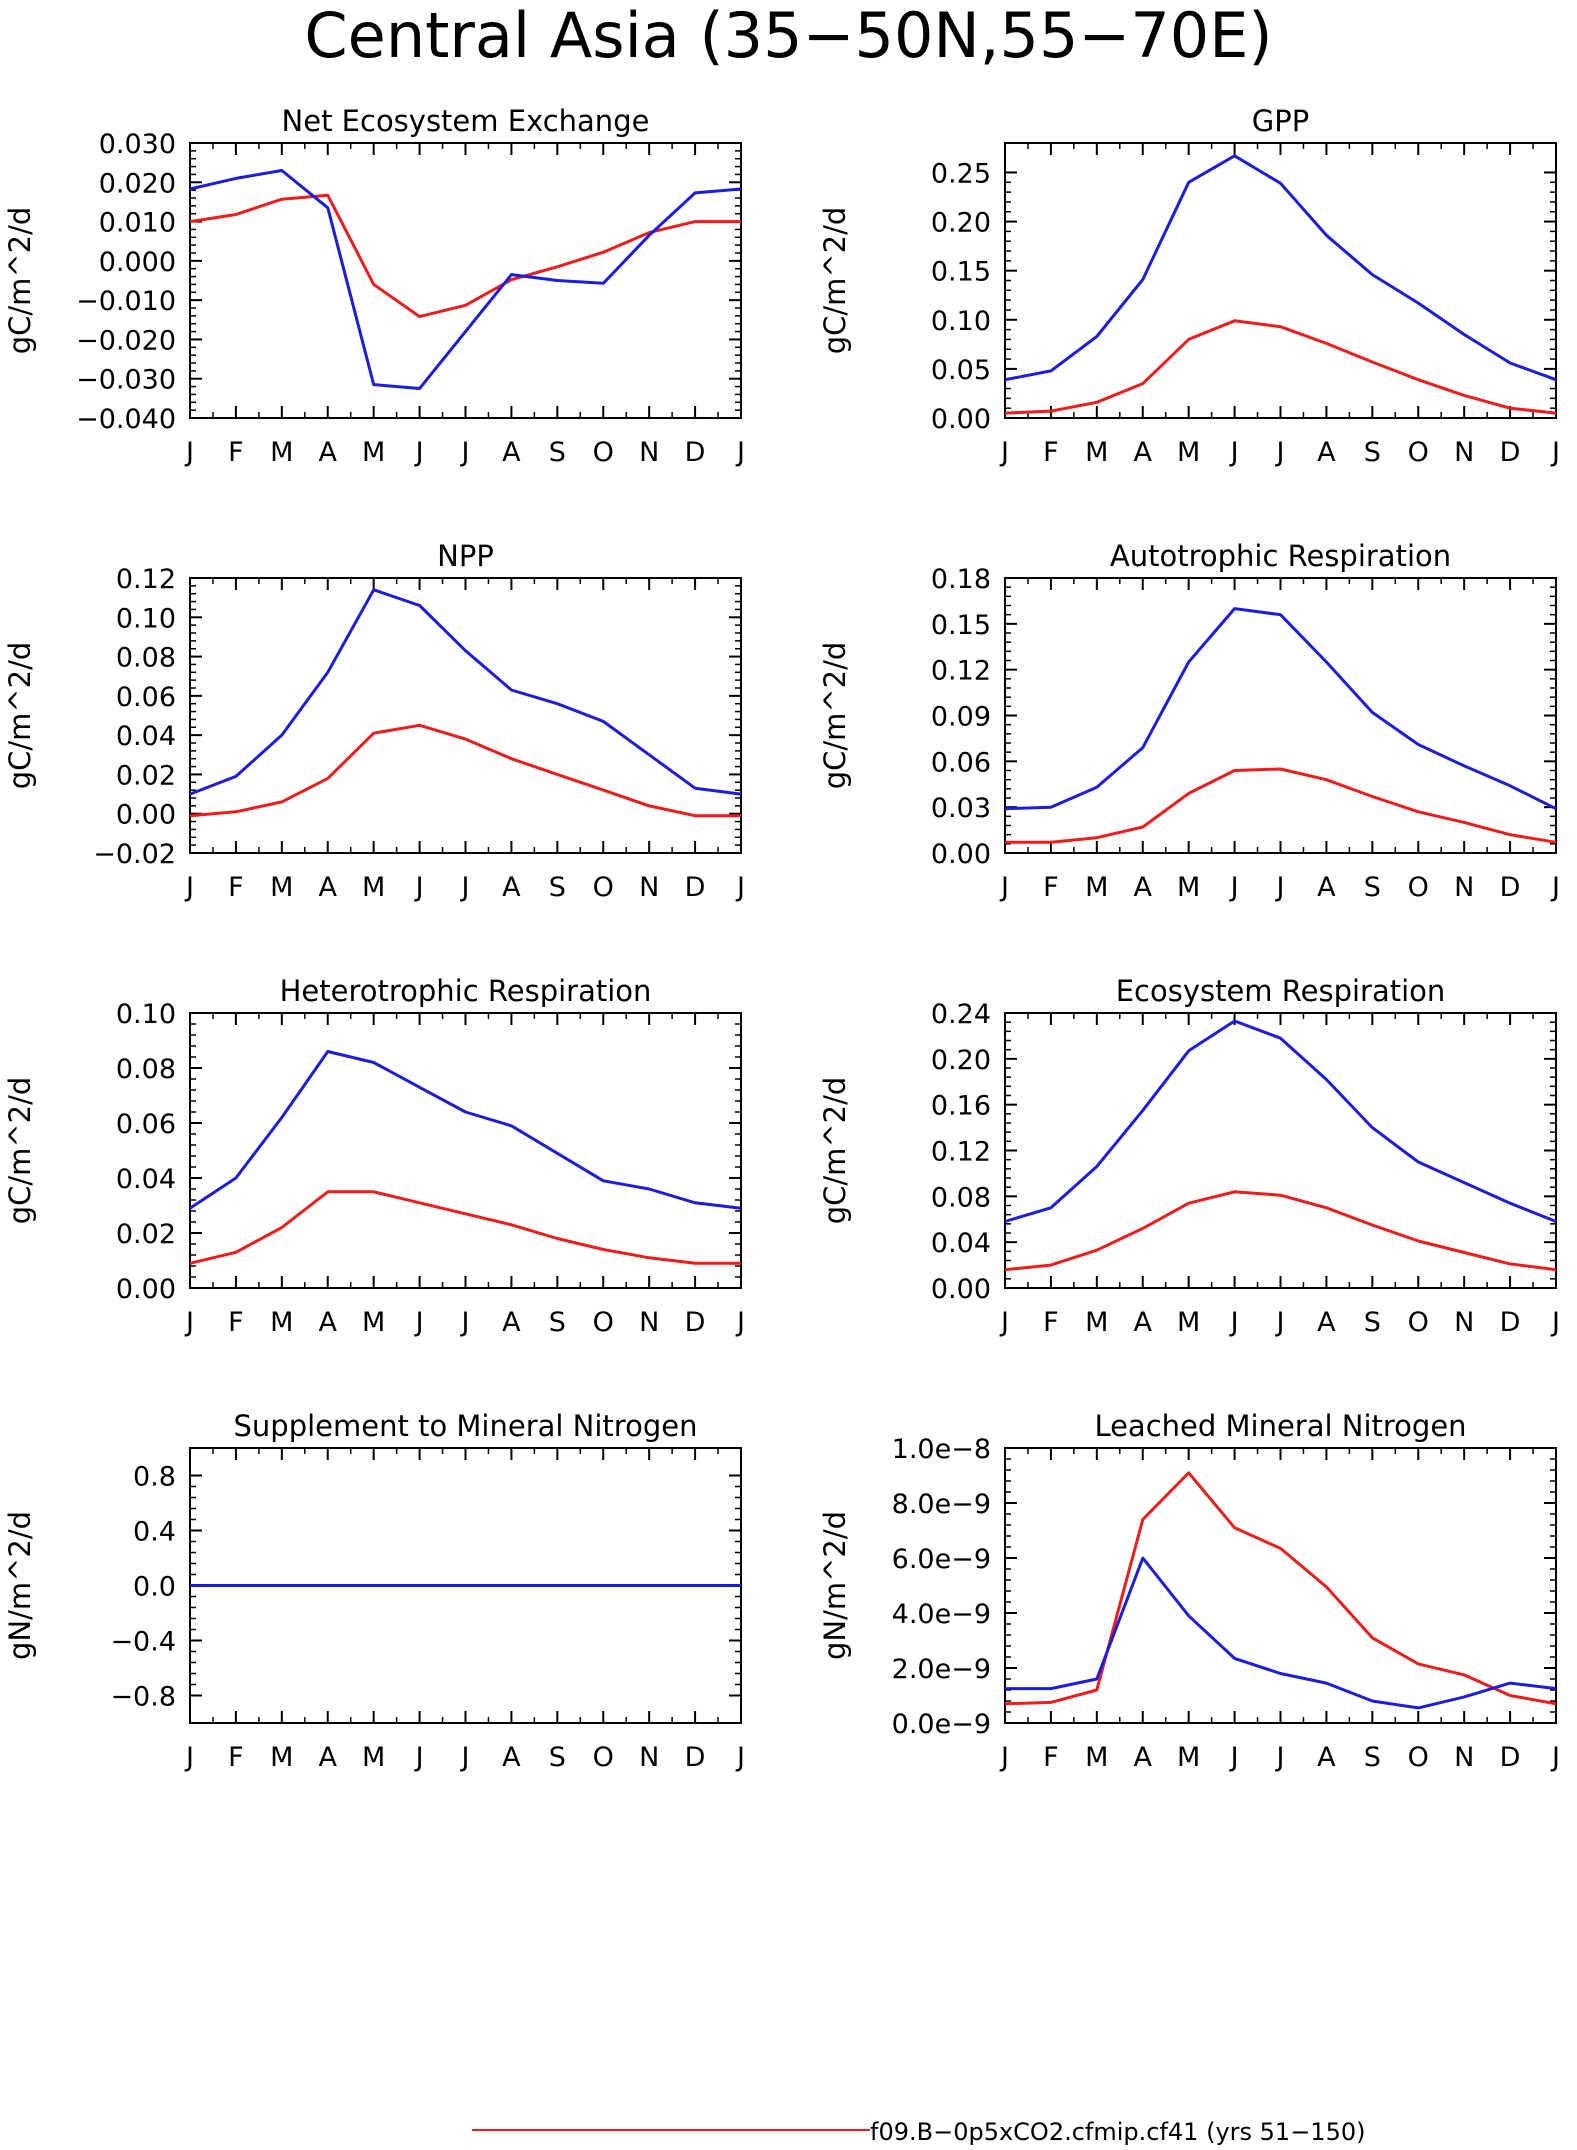  I want to click on y-tick-label: −0.8, so click(143, 1697).